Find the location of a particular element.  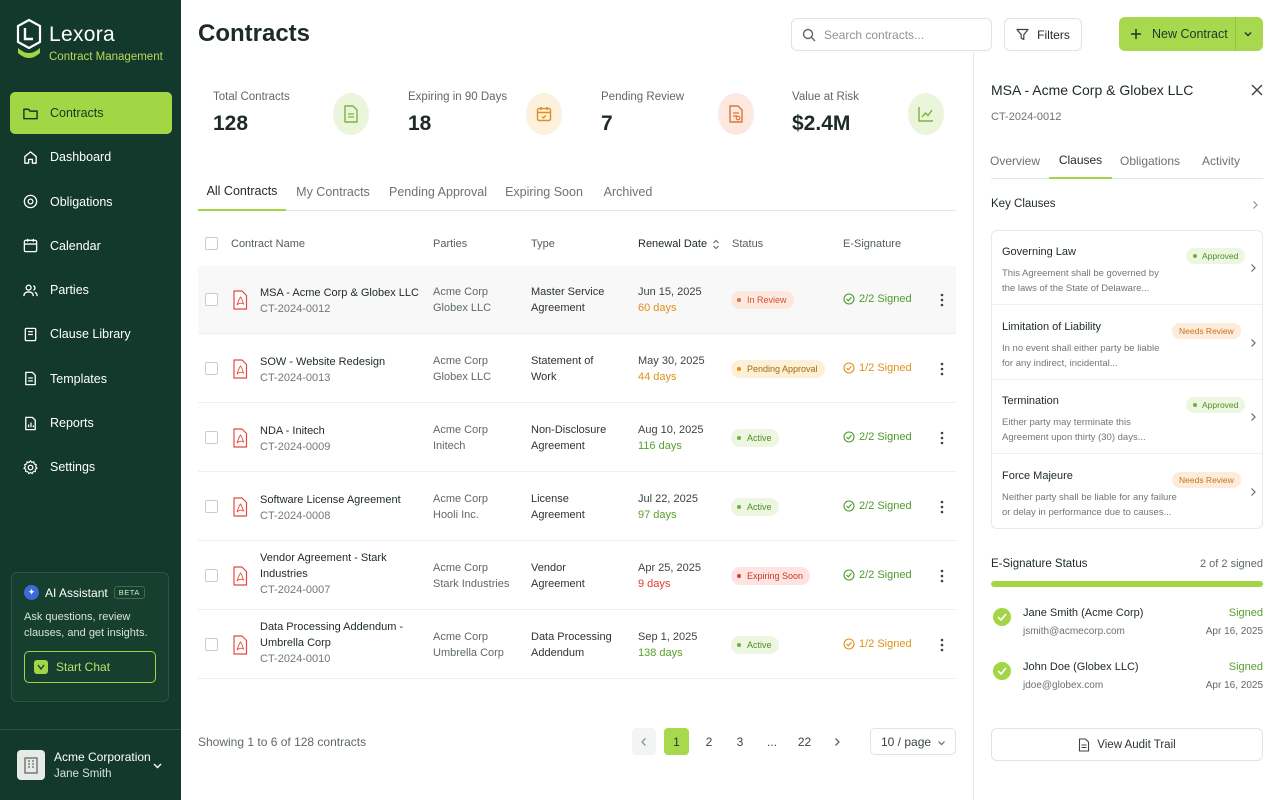

contract-name-cell: Software License Agreement CT-2024-0008 is located at coordinates (330, 508).